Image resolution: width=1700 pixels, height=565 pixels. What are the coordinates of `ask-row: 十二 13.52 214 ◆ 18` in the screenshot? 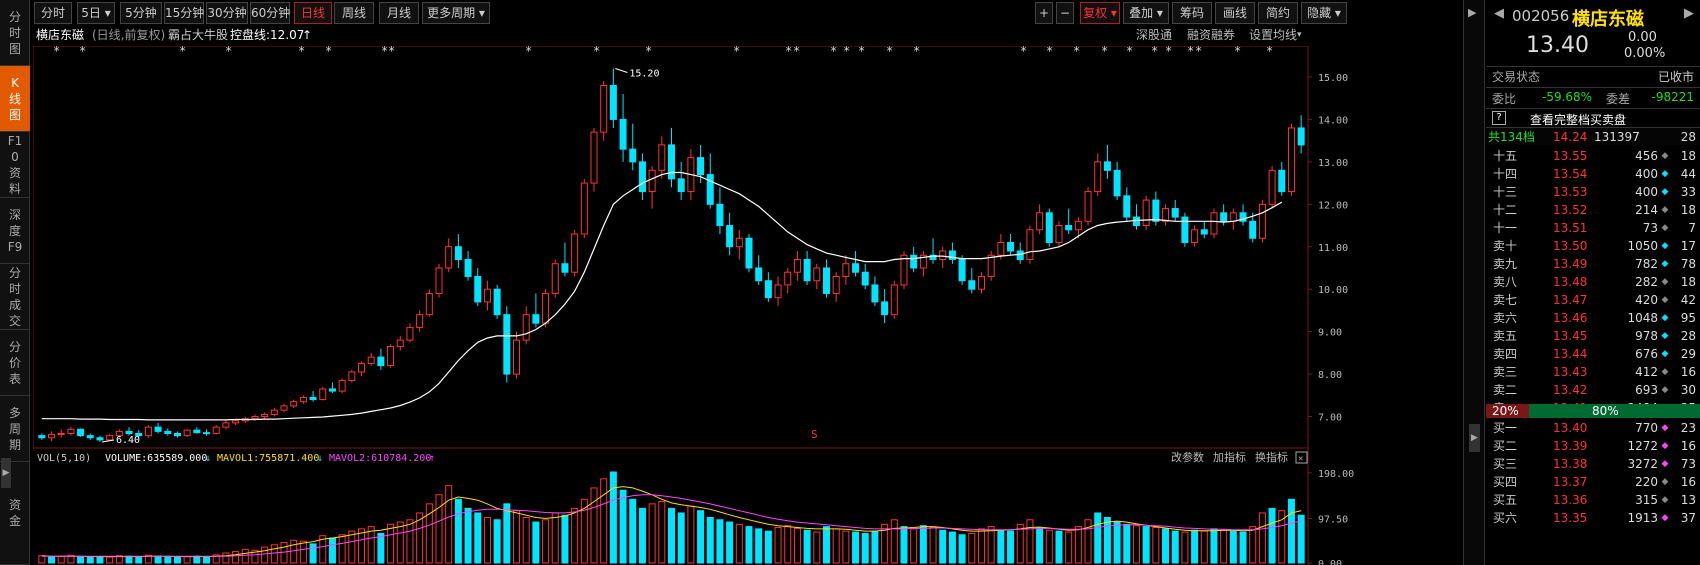 It's located at (1593, 210).